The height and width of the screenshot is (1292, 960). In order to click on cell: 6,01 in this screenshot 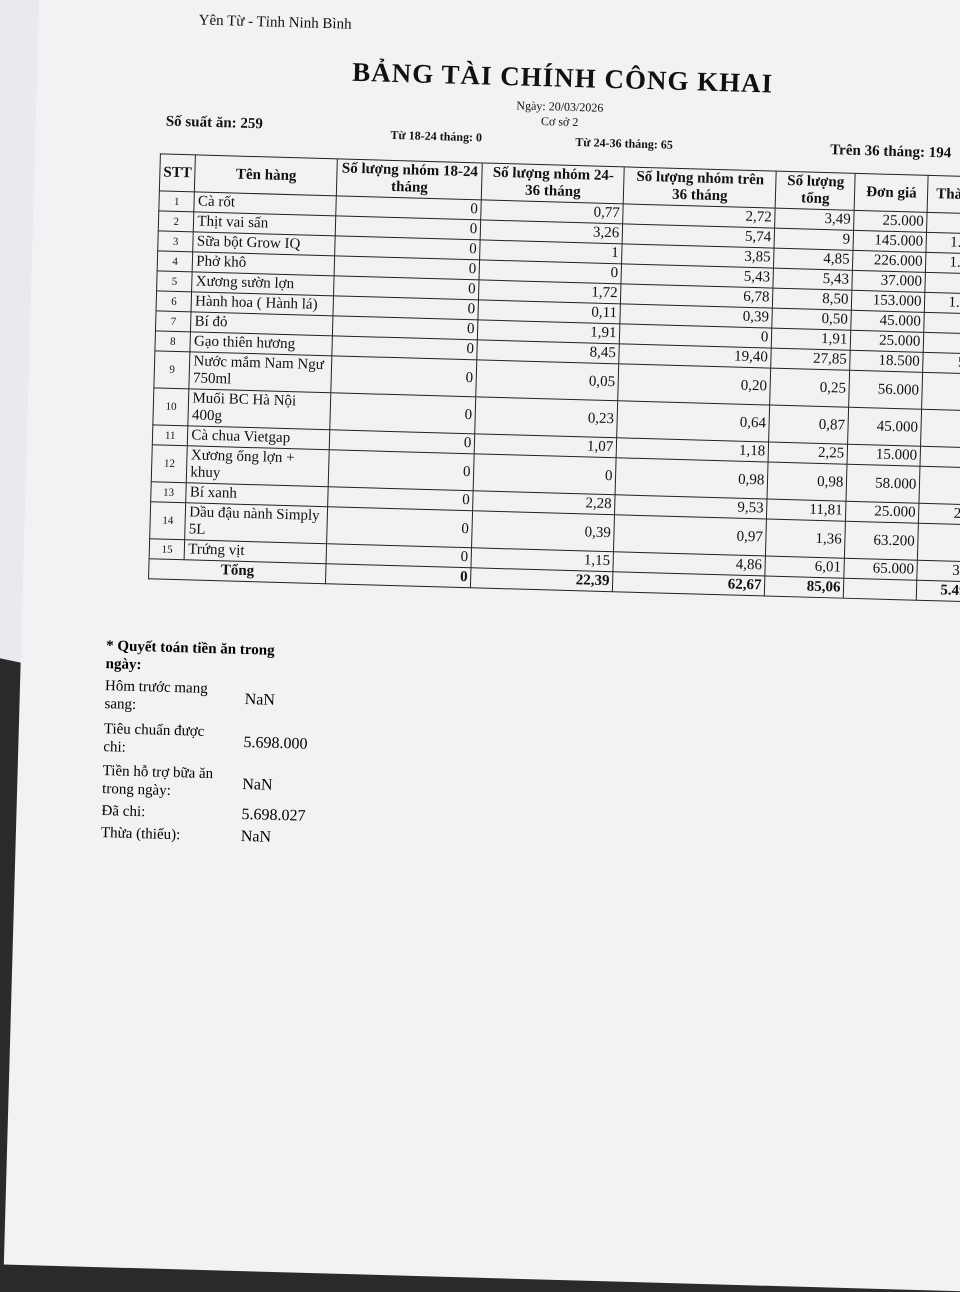, I will do `click(805, 567)`.